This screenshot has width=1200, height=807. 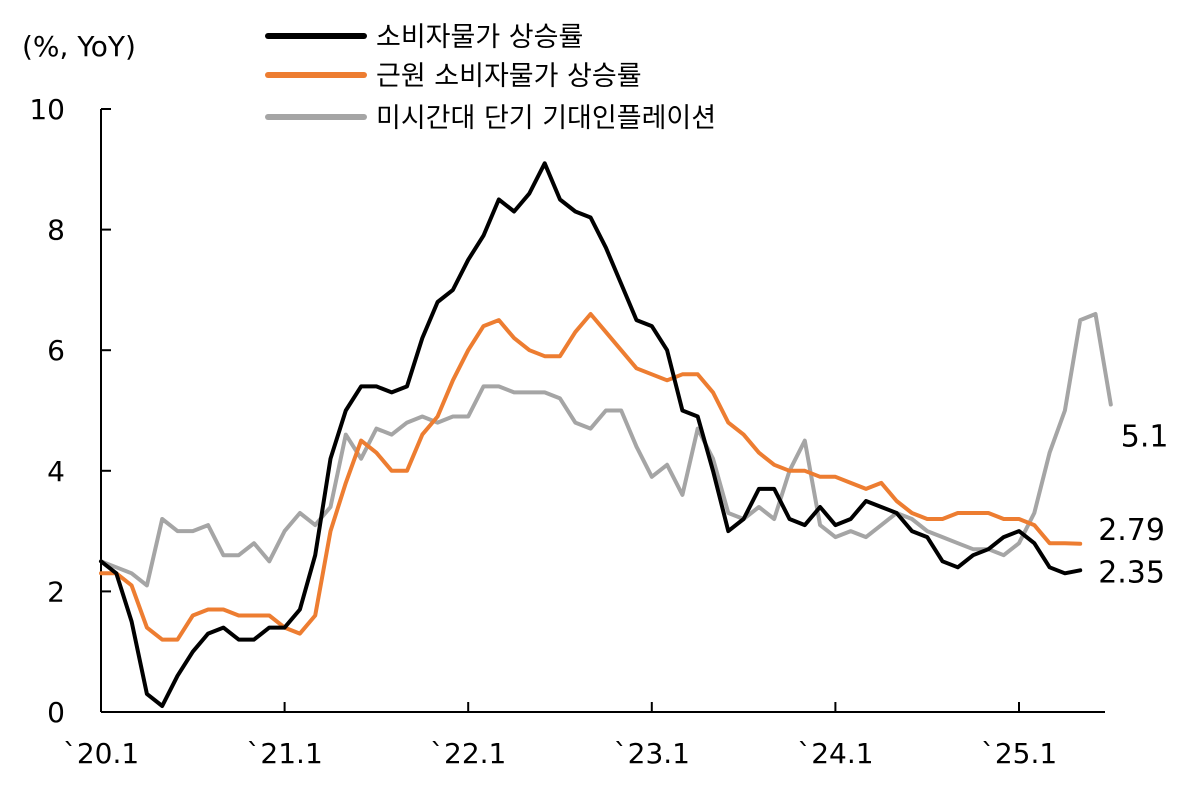 What do you see at coordinates (56, 712) in the screenshot?
I see `y-tick-label: 0` at bounding box center [56, 712].